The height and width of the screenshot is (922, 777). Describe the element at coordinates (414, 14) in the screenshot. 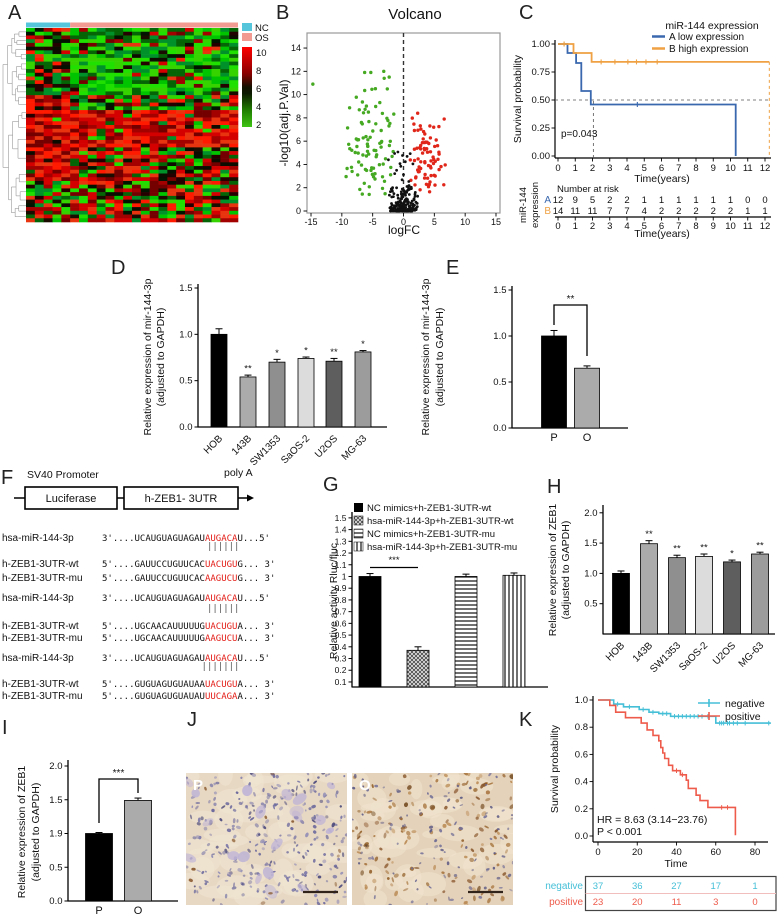

I see `volcano-title: Volcano` at that location.